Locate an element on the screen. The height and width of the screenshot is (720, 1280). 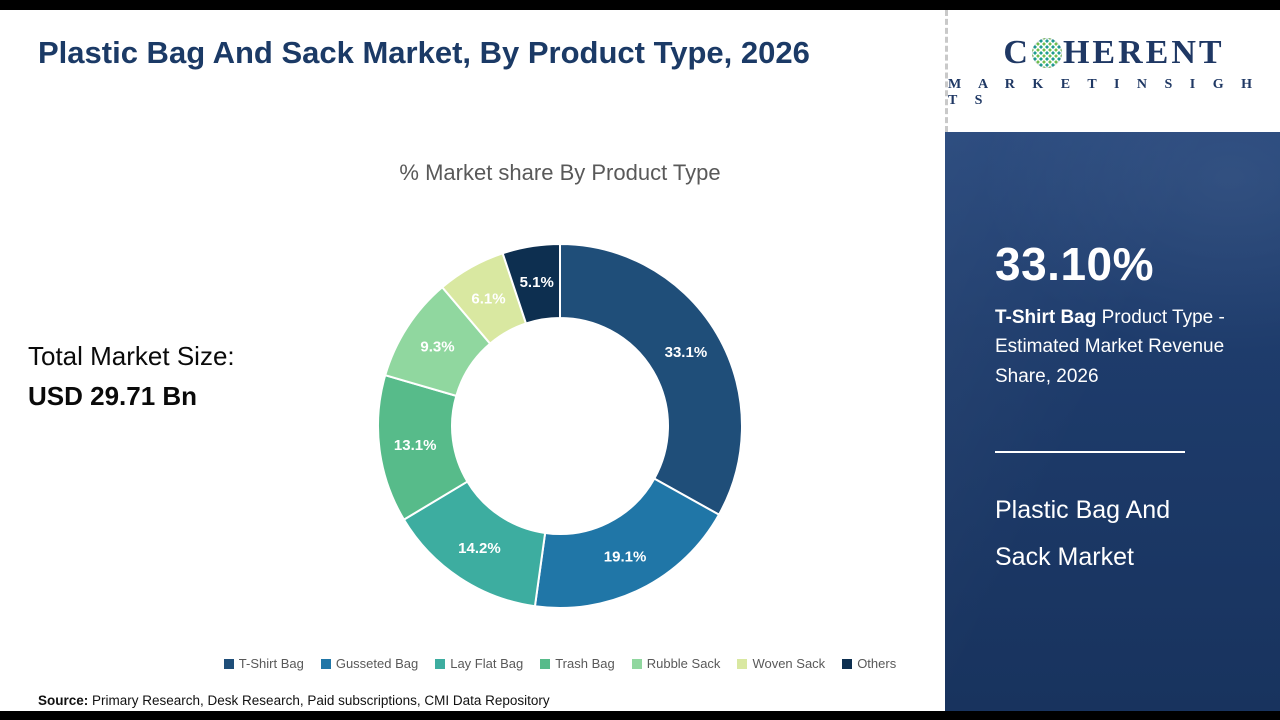
donut-value-label: 9.3% is located at coordinates (437, 347).